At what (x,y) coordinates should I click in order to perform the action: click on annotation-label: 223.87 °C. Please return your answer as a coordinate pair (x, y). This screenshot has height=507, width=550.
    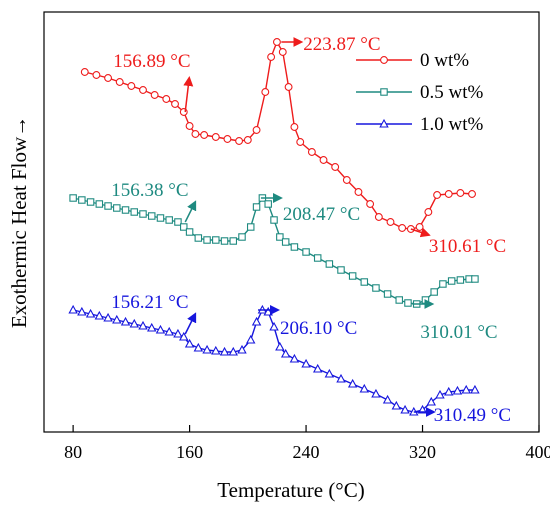
    Looking at the image, I should click on (341, 44).